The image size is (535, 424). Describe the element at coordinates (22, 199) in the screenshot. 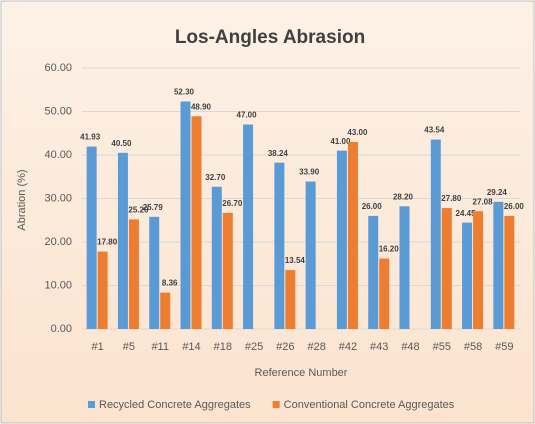

I see `y-axis-title: Abration (%)` at that location.